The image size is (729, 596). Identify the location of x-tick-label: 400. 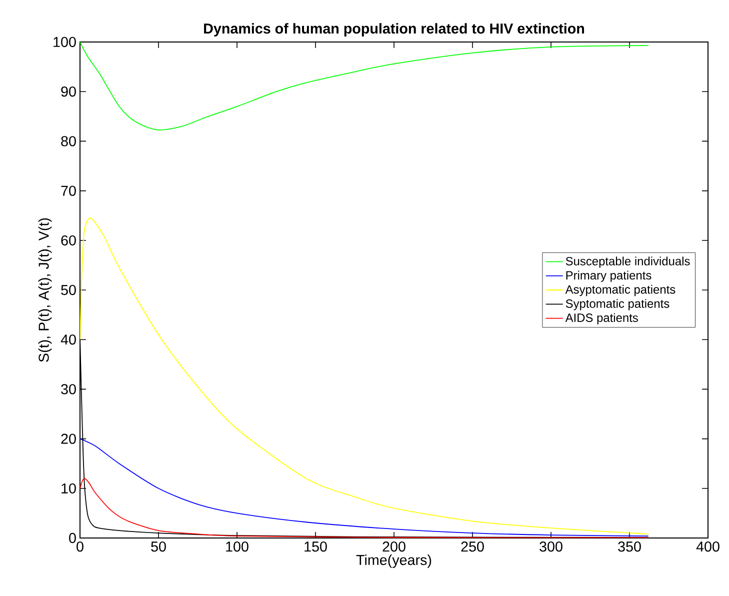
(708, 547).